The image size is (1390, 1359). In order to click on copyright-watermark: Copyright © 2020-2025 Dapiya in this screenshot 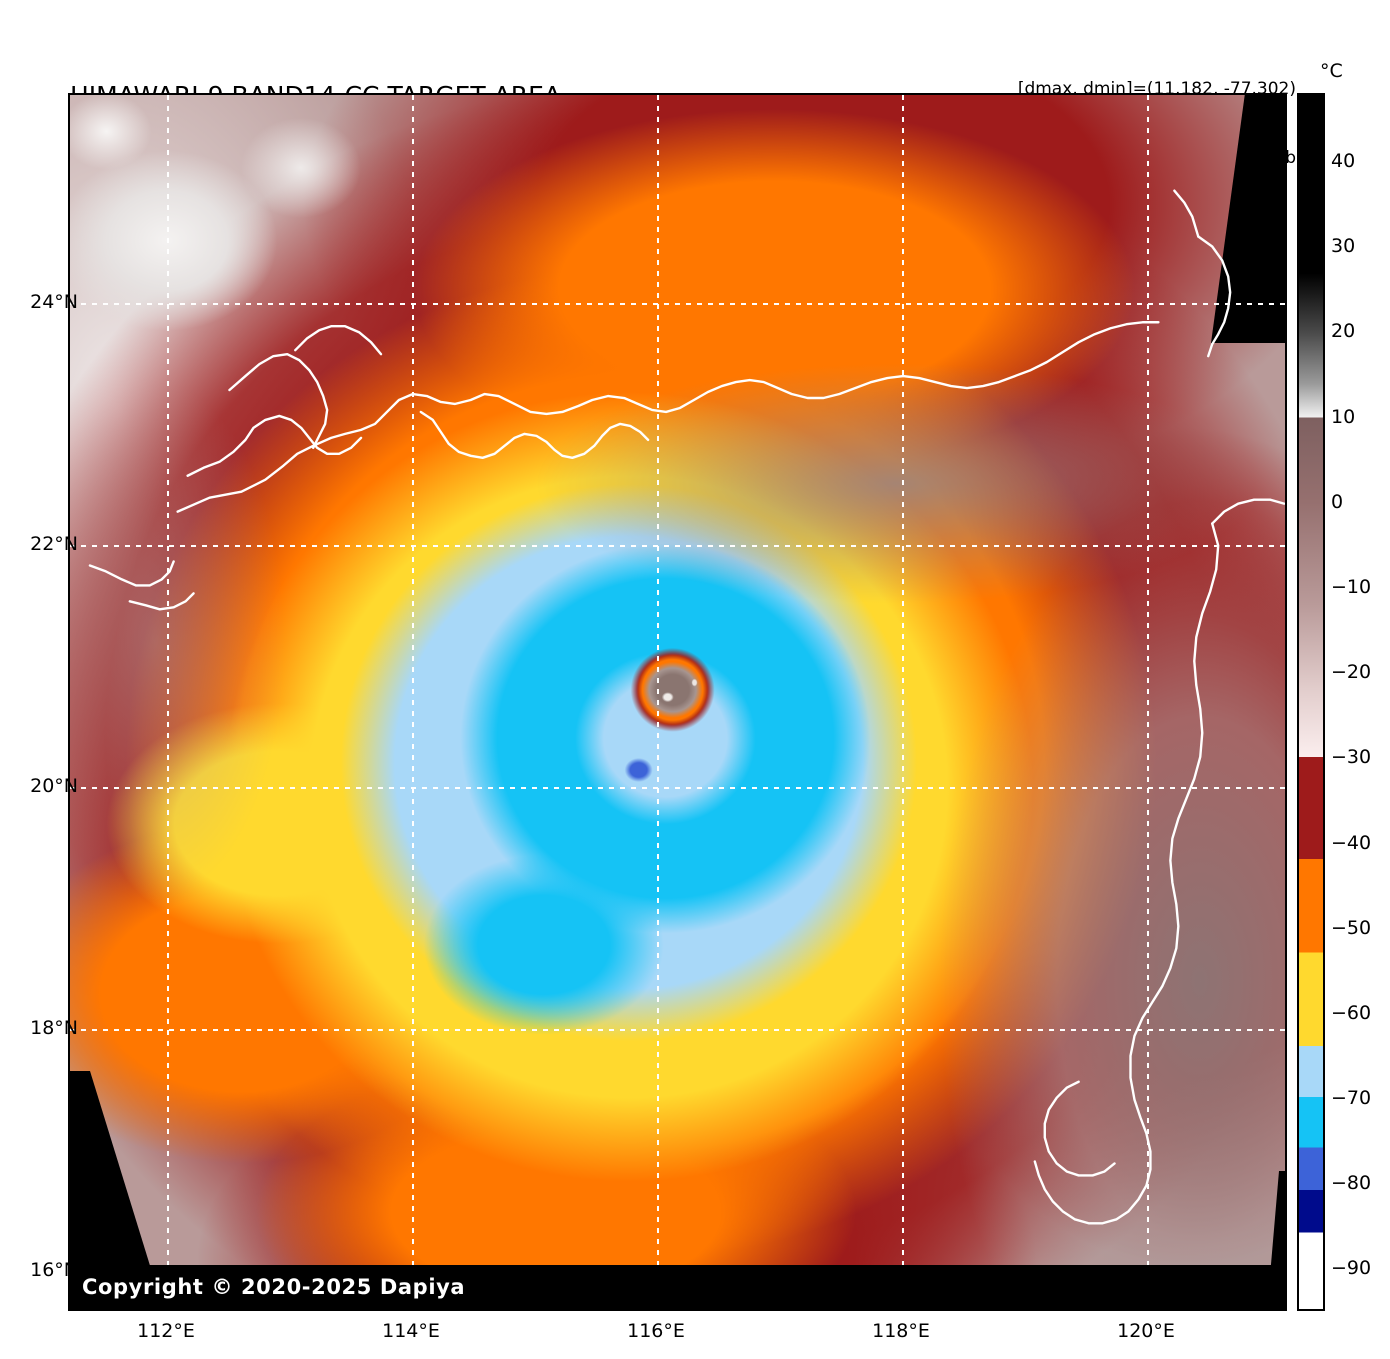, I will do `click(677, 1287)`.